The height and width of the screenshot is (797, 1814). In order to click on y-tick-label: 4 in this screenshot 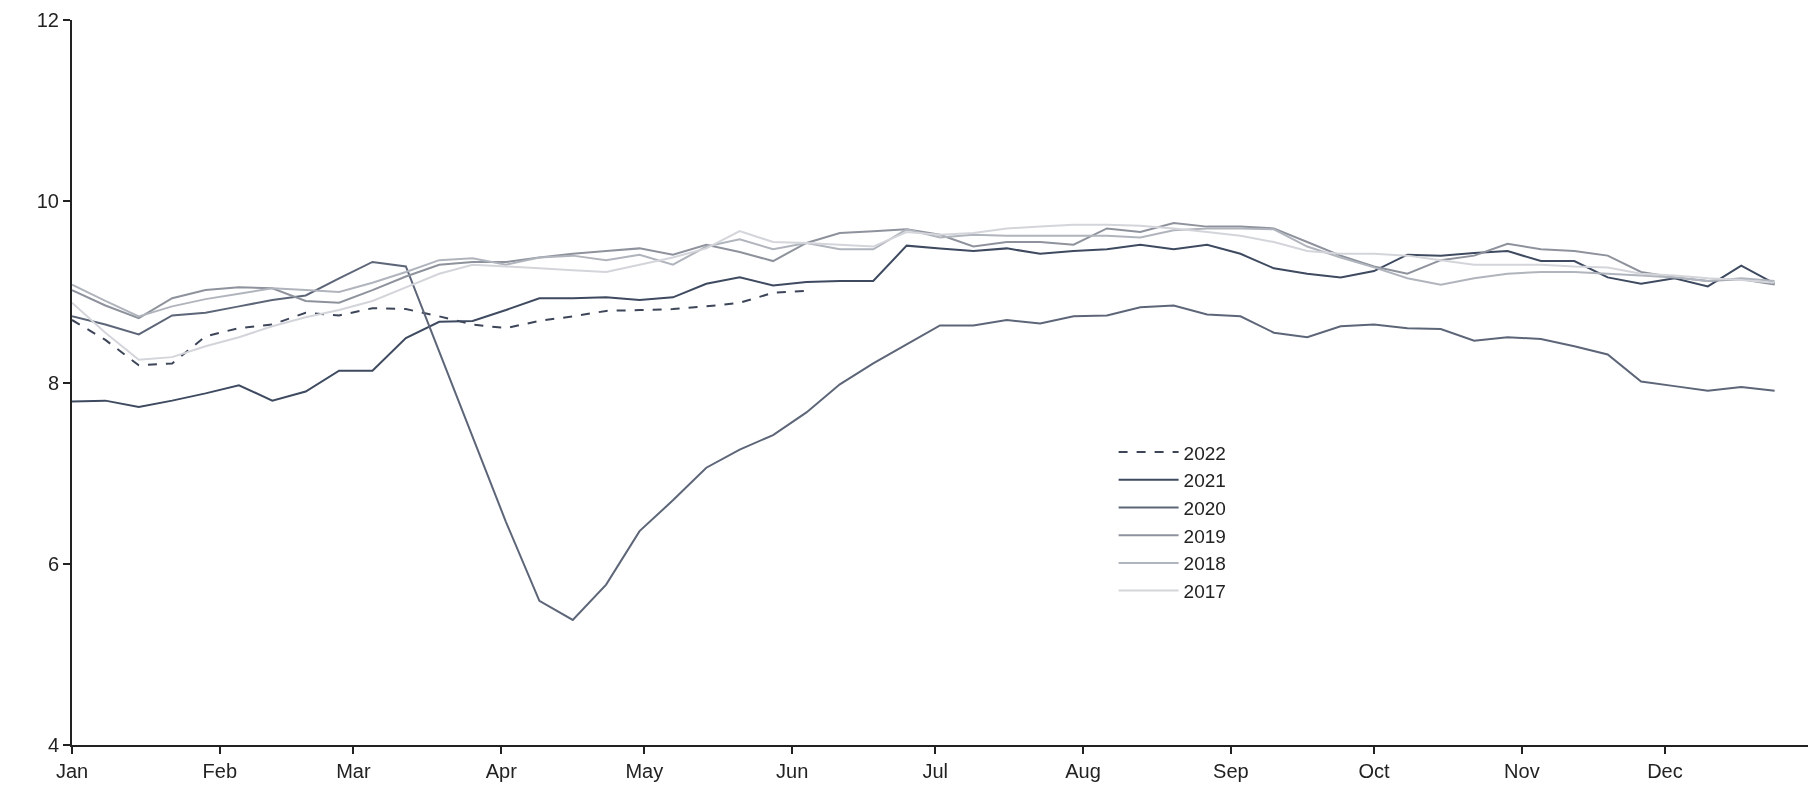, I will do `click(53, 745)`.